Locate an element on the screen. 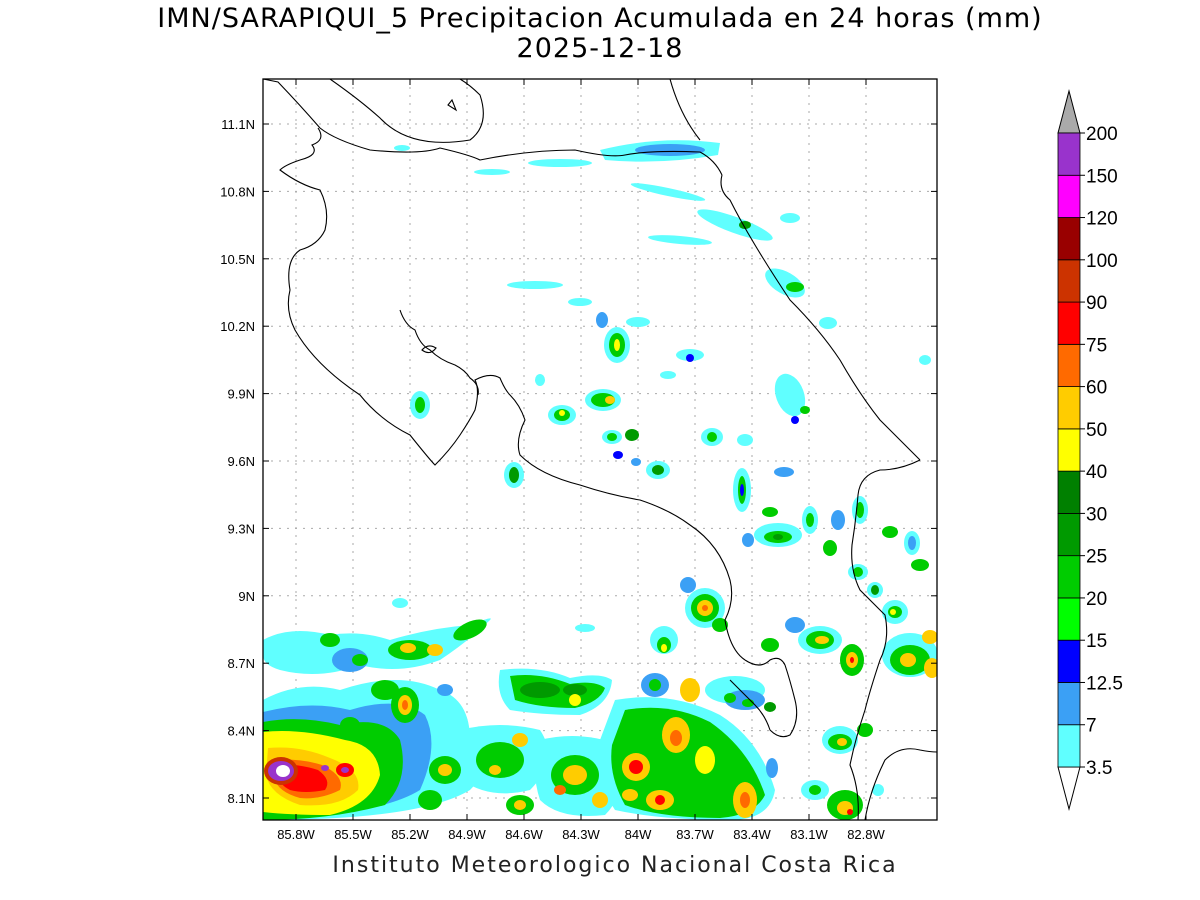 This screenshot has width=1200, height=900. colorbar-label: 7 is located at coordinates (1091, 726).